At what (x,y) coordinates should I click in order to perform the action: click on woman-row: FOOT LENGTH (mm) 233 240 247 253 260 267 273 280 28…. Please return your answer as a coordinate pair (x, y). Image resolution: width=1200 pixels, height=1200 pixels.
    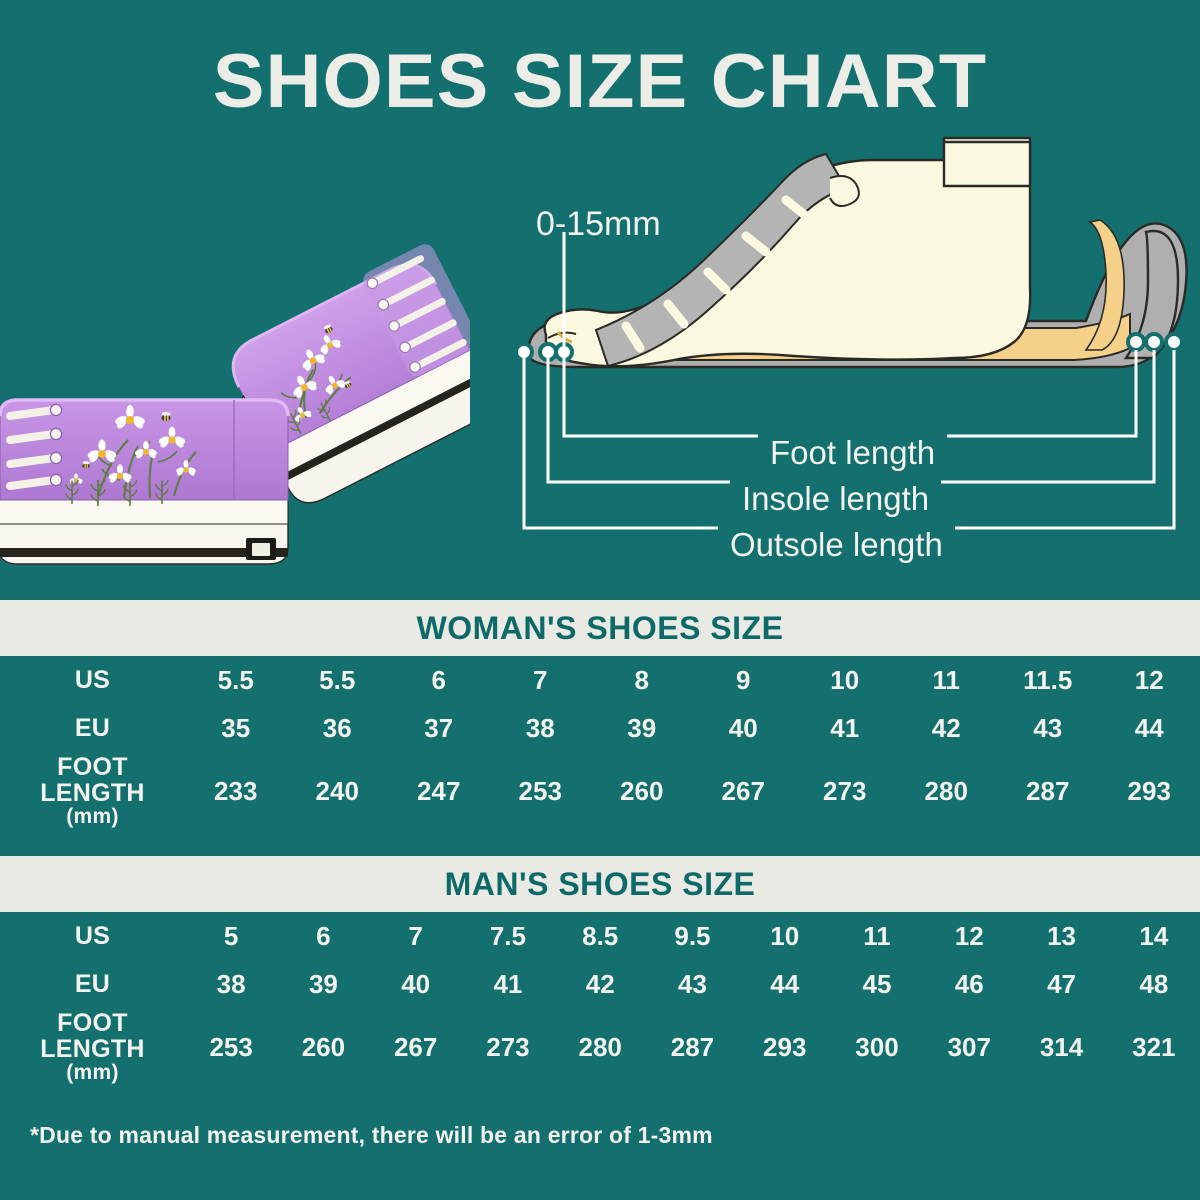
    Looking at the image, I should click on (600, 791).